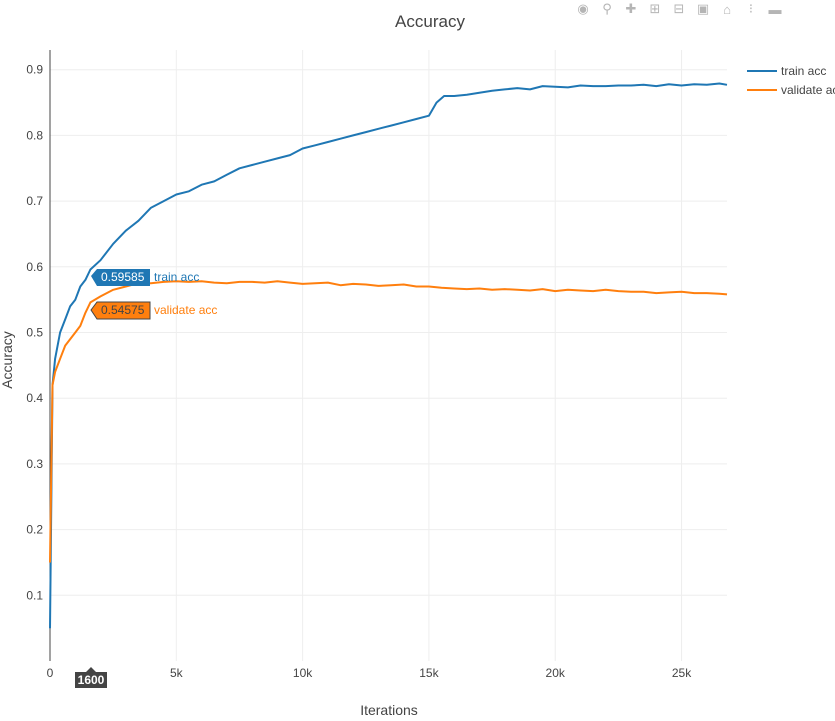 The image size is (835, 721). I want to click on hover-validate: 0.54575 validate acc, so click(153, 310).